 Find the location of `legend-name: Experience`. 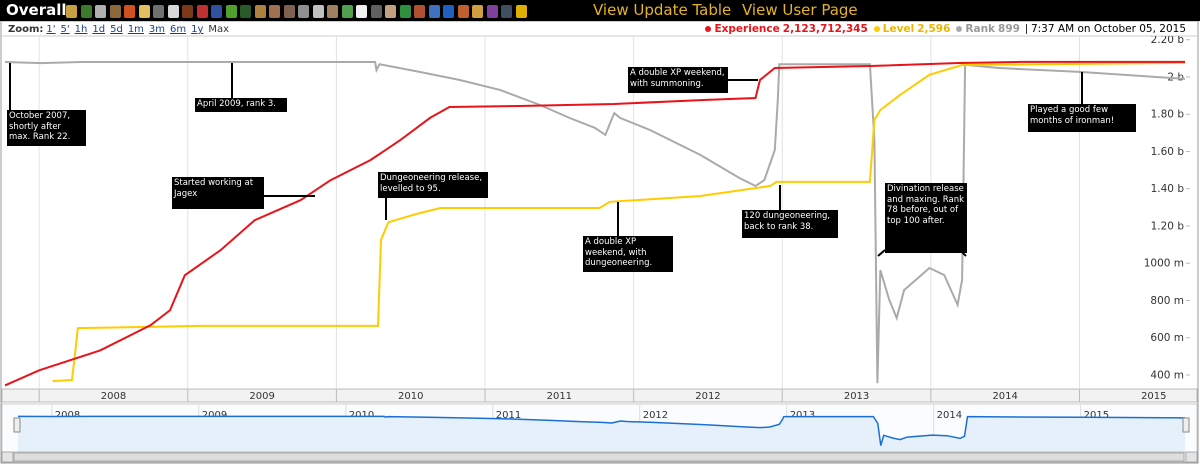

legend-name: Experience is located at coordinates (747, 29).